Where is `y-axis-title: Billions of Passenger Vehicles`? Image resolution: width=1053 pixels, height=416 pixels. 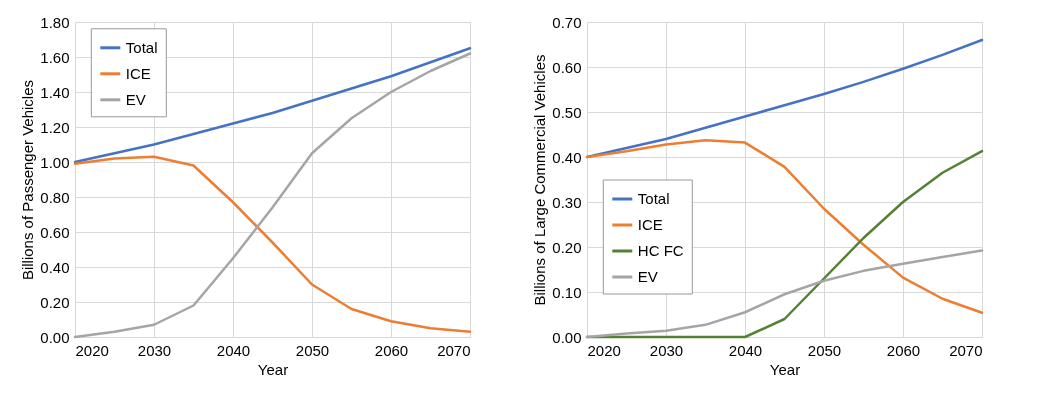 y-axis-title: Billions of Passenger Vehicles is located at coordinates (28, 180).